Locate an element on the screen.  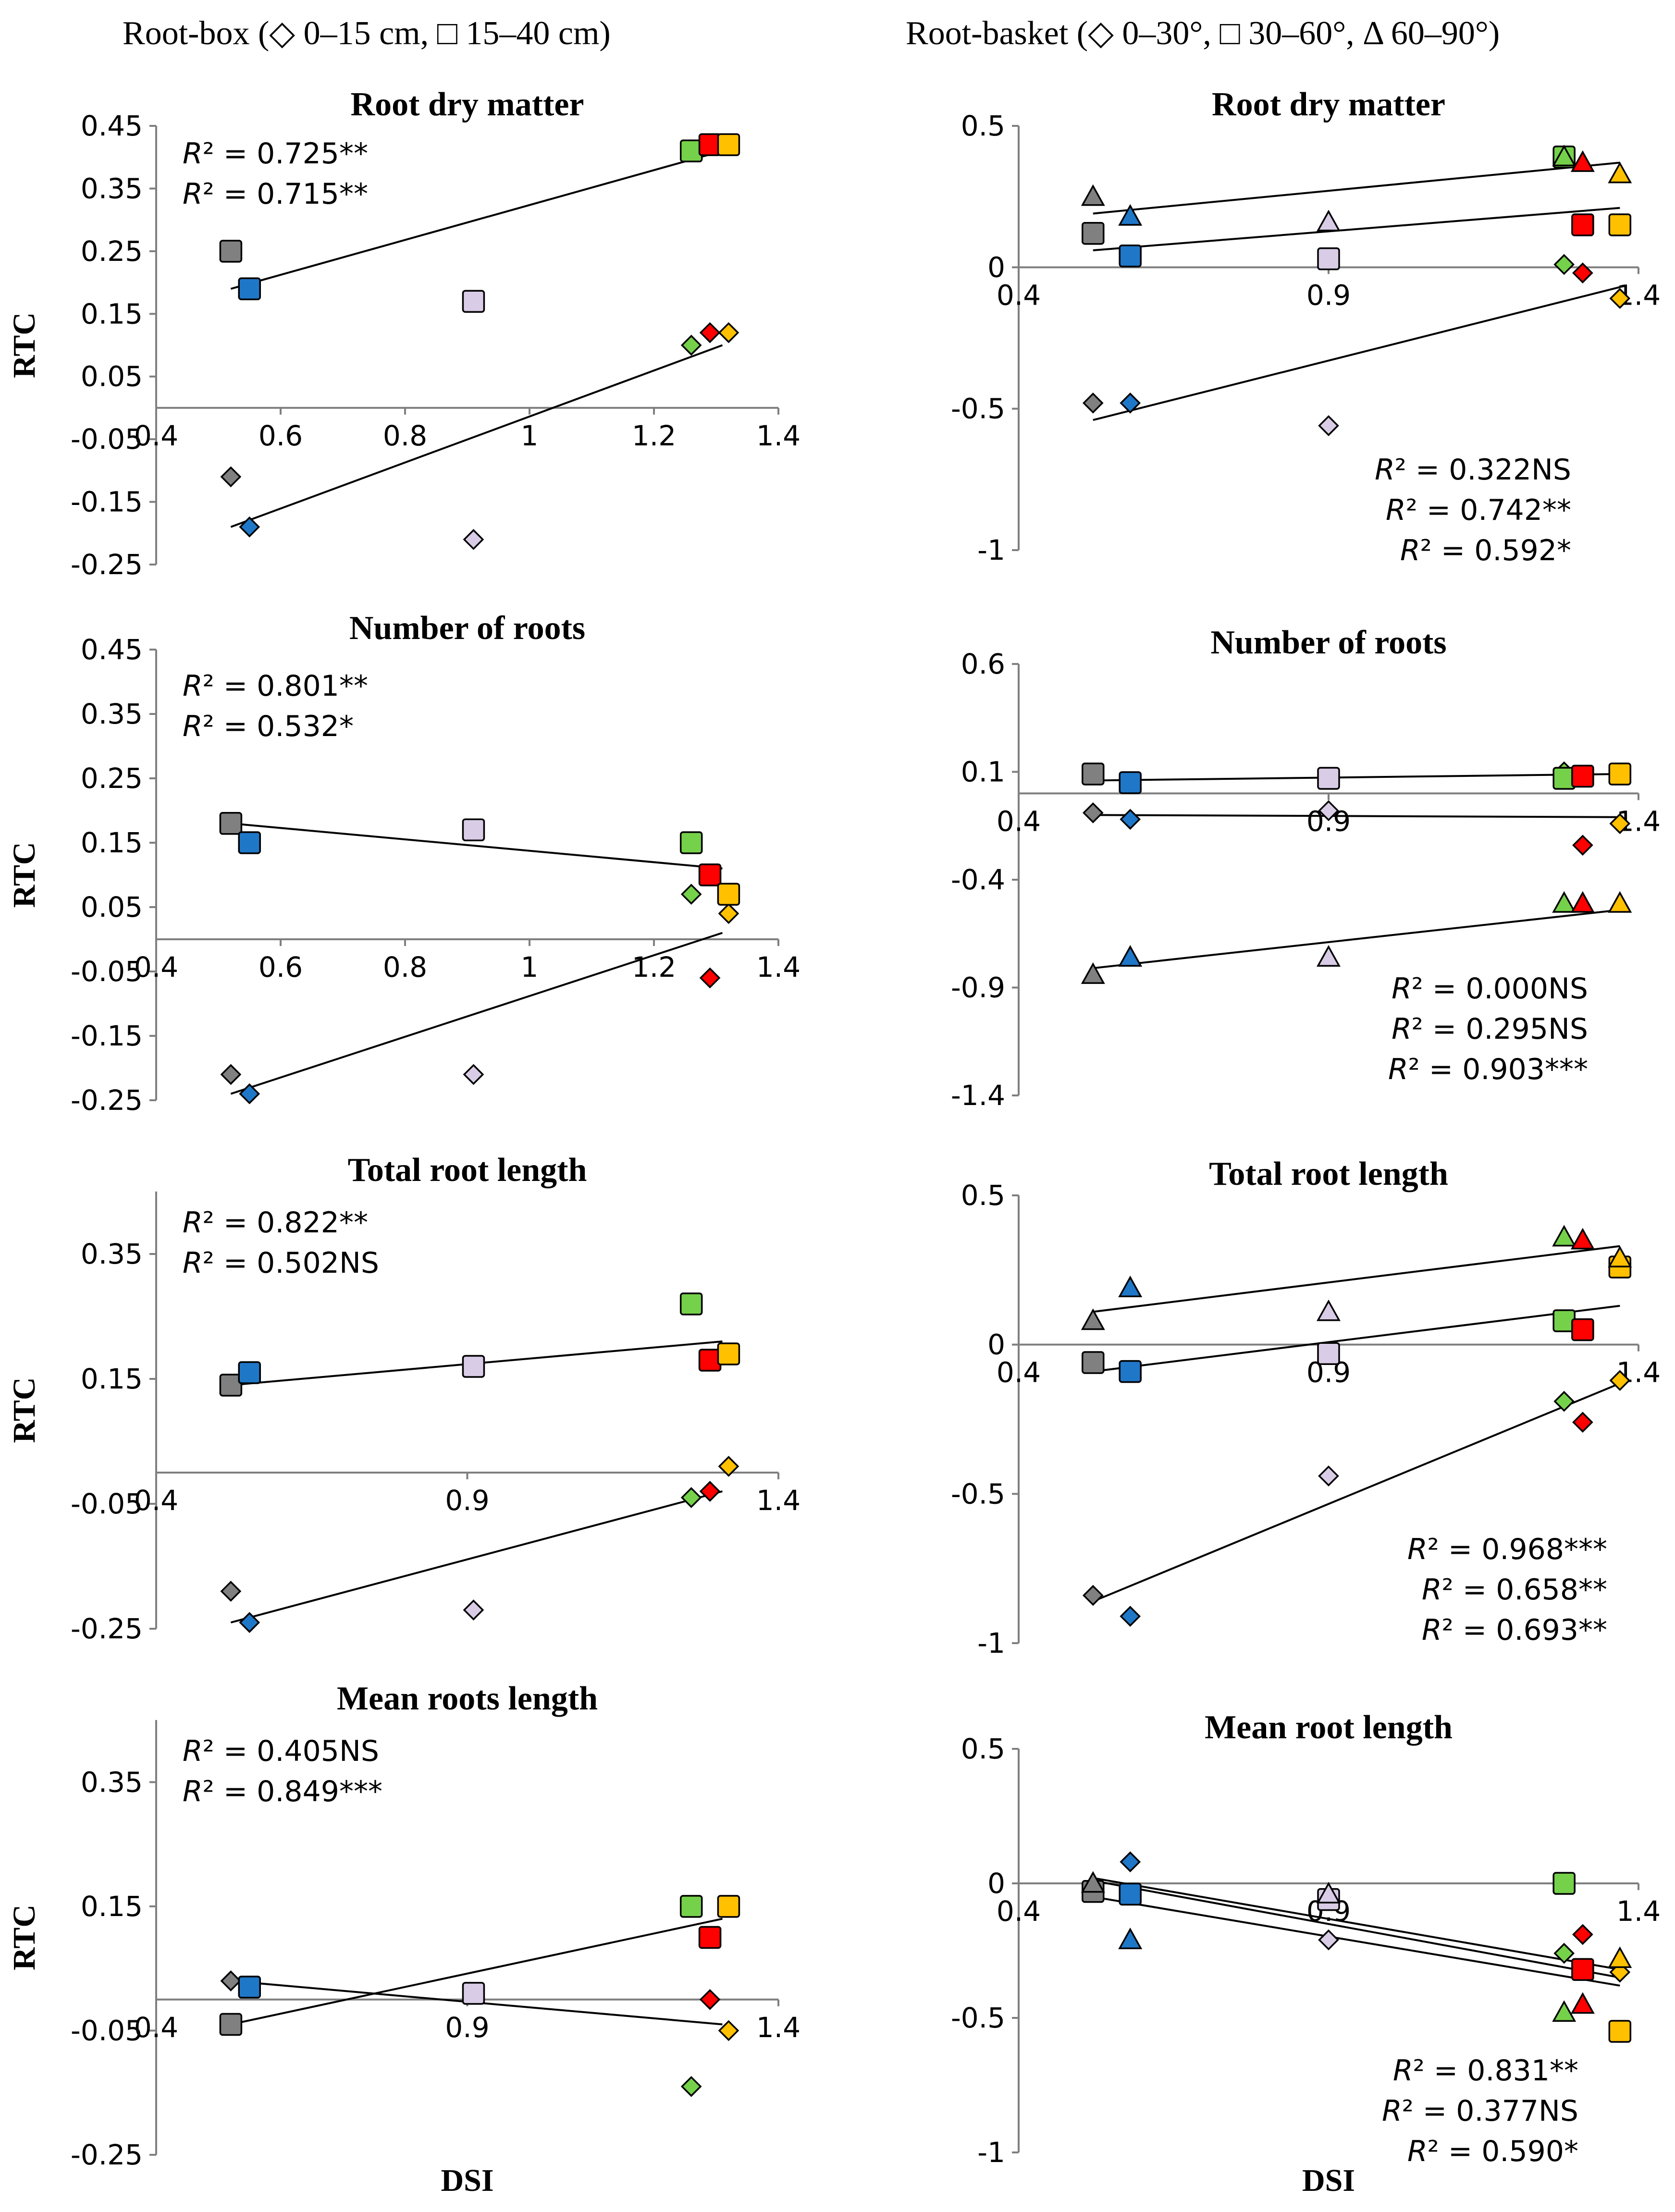
r-squared-label: R² = 0.742** is located at coordinates (1478, 510).